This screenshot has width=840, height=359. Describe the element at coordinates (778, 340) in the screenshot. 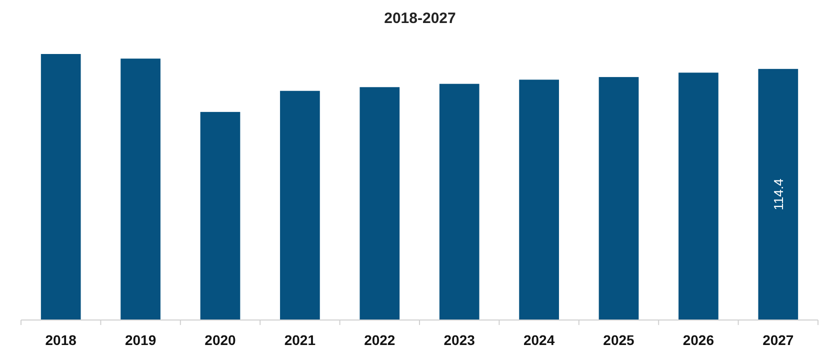

I see `x-tick-label: 2027` at that location.